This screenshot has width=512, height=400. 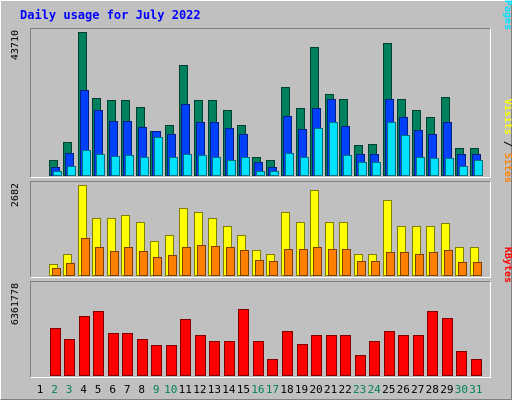 I want to click on y-max-label: 43710, so click(x=15, y=45).